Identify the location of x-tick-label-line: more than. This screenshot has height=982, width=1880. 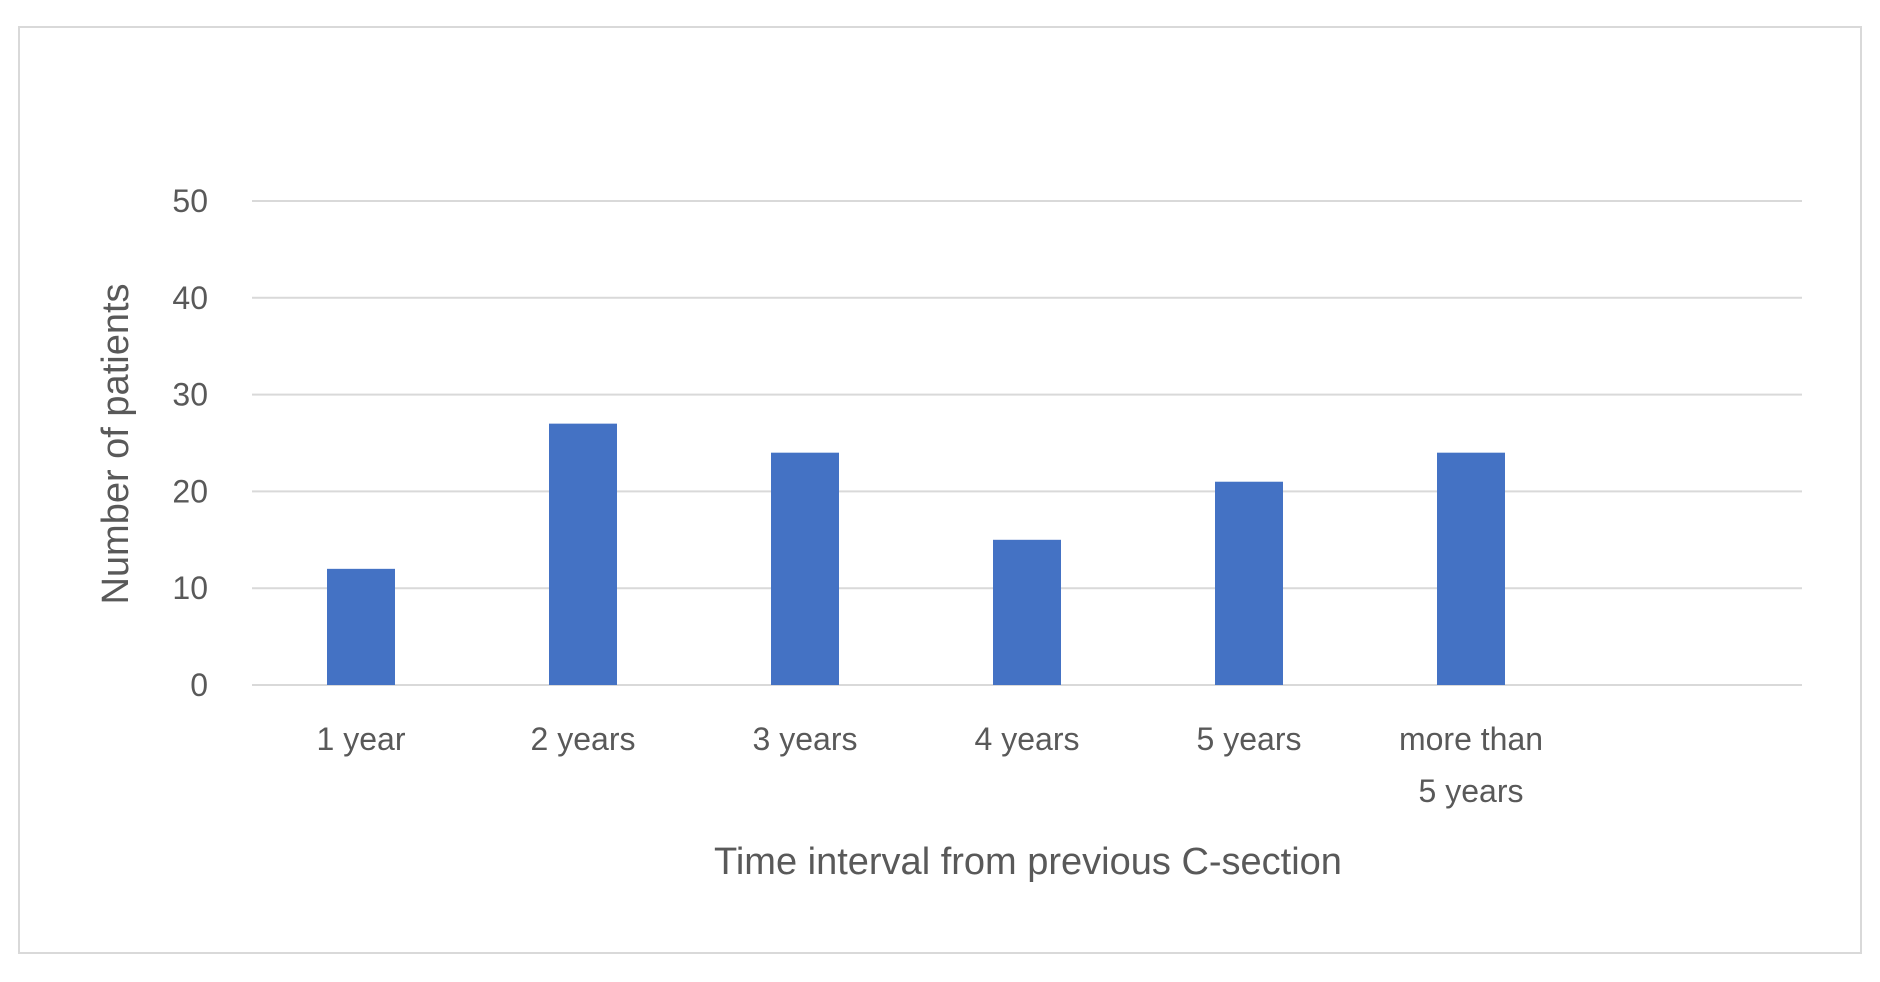
(1471, 739).